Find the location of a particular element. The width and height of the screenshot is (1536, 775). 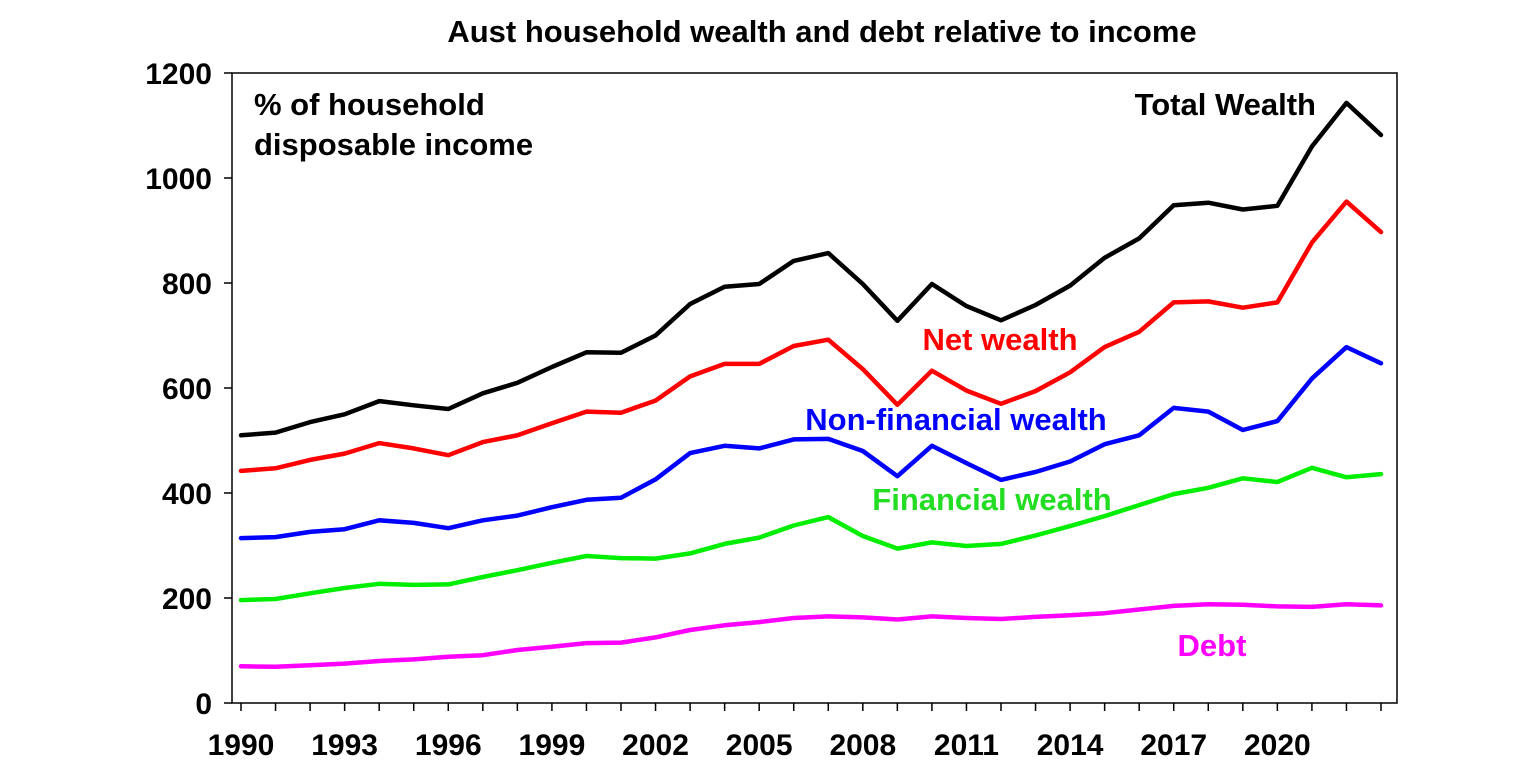

y-axis-label: % of household disposable income is located at coordinates (393, 124).